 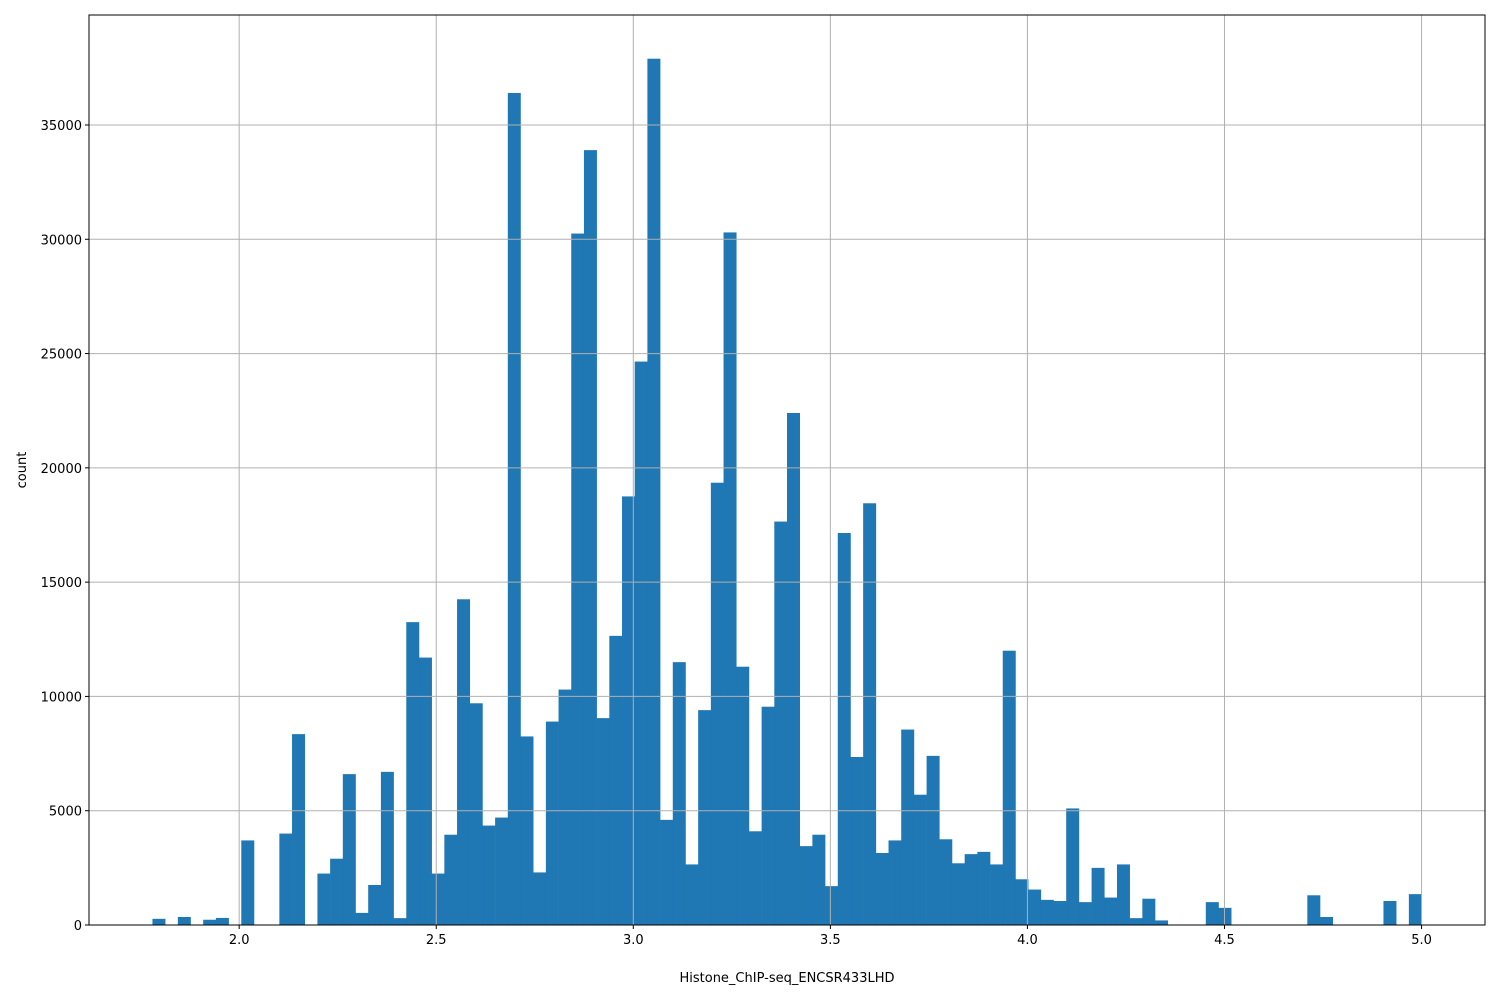 I want to click on y-tick-label: 20000, so click(x=61, y=469).